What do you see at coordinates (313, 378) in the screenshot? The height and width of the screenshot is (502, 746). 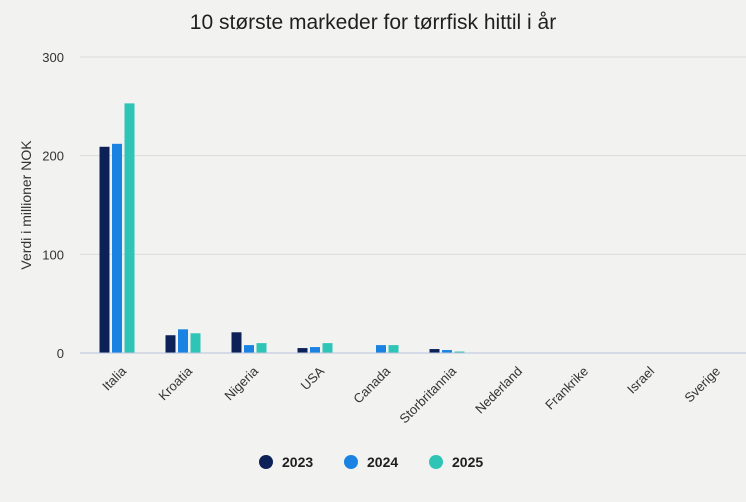 I see `x-category-label: USA` at bounding box center [313, 378].